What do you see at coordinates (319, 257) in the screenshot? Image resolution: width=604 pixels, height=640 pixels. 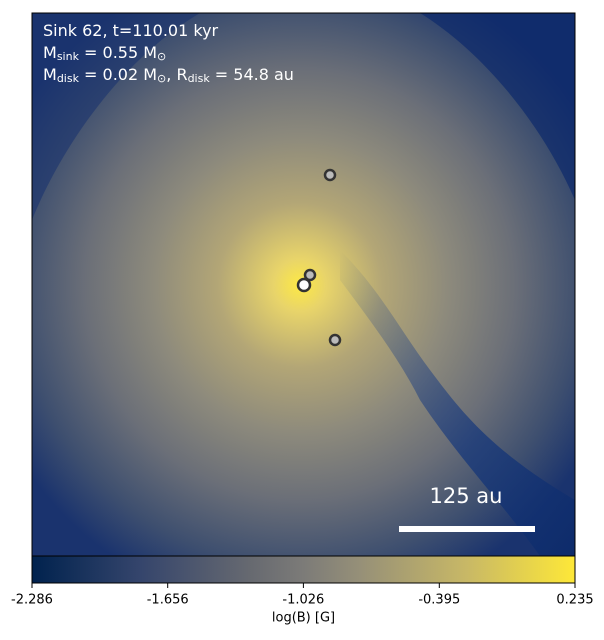 I see `sink-markers` at bounding box center [319, 257].